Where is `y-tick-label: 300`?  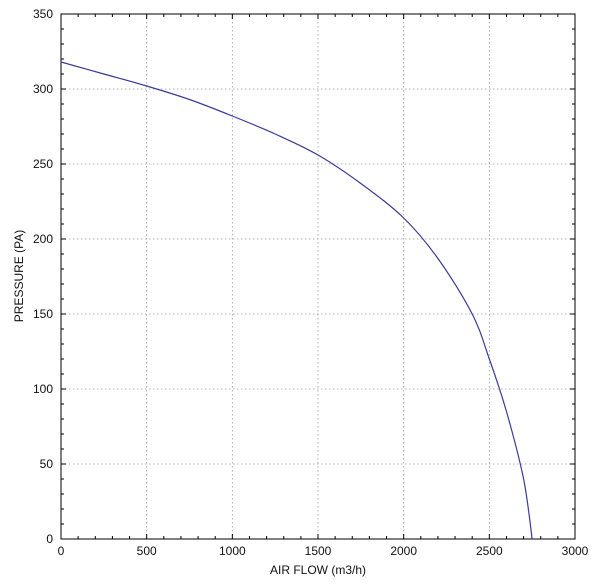 y-tick-label: 300 is located at coordinates (43, 89).